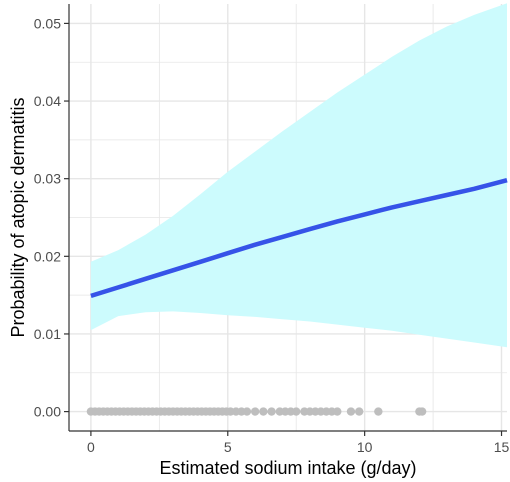 This screenshot has width=510, height=482. What do you see at coordinates (228, 447) in the screenshot?
I see `x-tick-label: 5` at bounding box center [228, 447].